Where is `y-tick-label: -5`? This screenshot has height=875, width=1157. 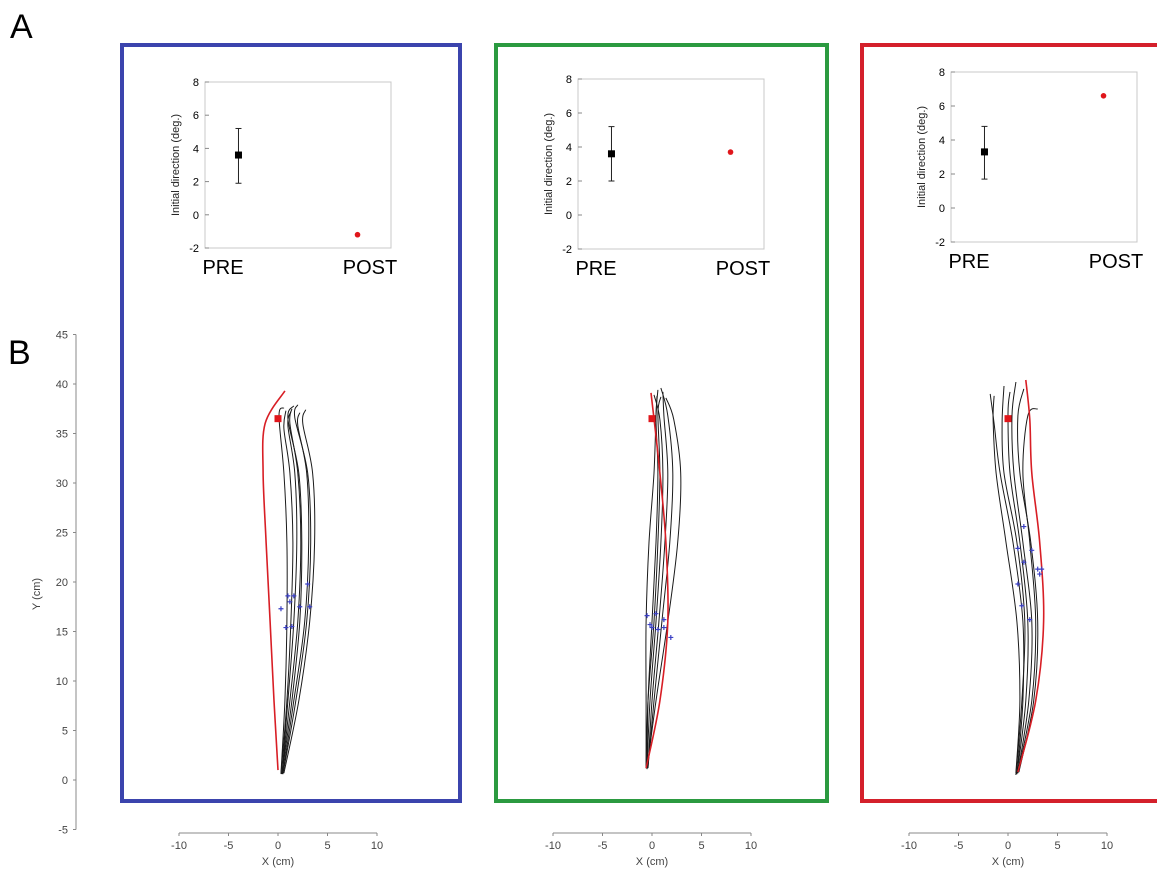 y-tick-label: -5 is located at coordinates (63, 831).